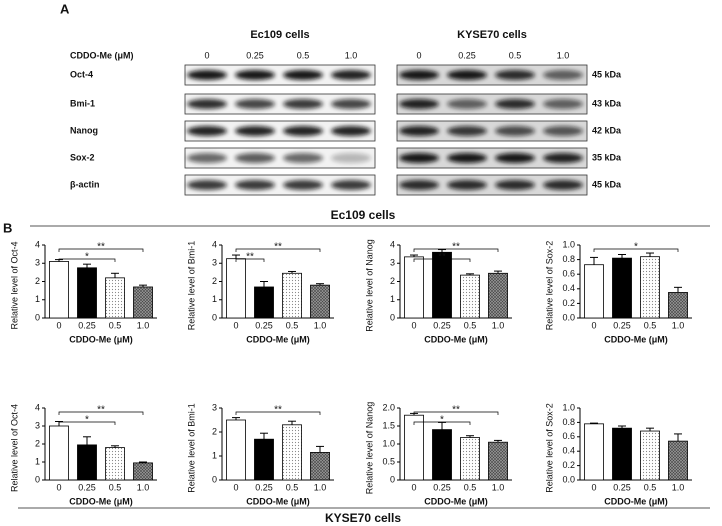 The width and height of the screenshot is (722, 526). Describe the element at coordinates (279, 35) in the screenshot. I see `blot-group-title: Ec109 cells` at that location.